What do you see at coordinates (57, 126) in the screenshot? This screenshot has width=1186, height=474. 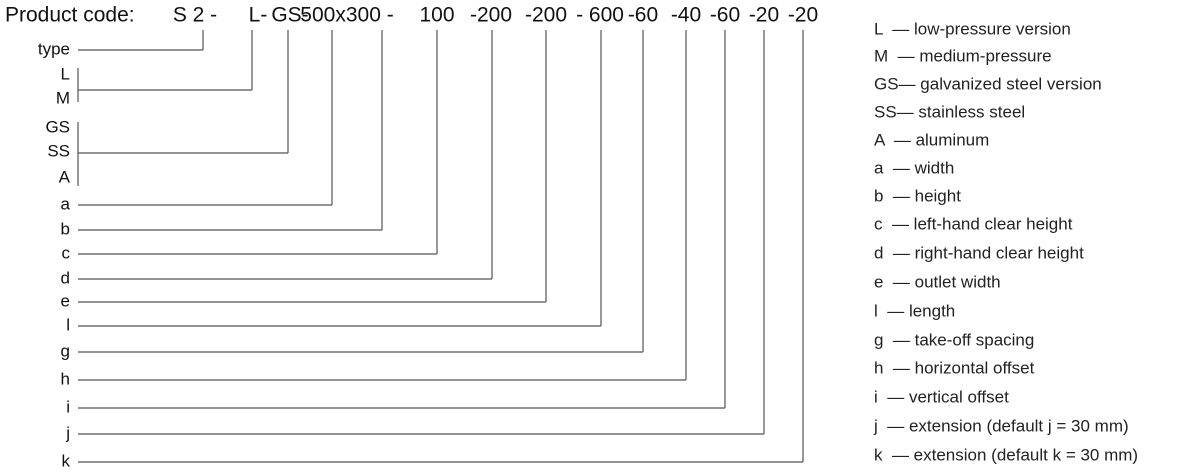 I see `field-label: GS` at bounding box center [57, 126].